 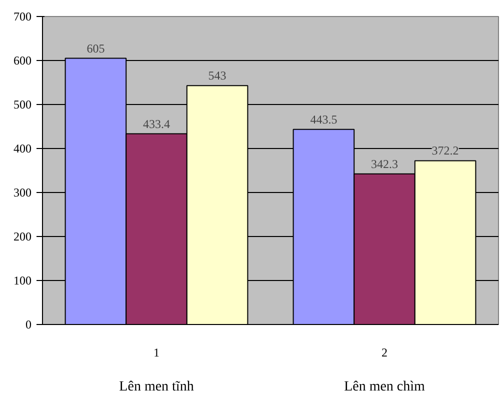 What do you see at coordinates (385, 387) in the screenshot?
I see `text: Lên men chìm` at bounding box center [385, 387].